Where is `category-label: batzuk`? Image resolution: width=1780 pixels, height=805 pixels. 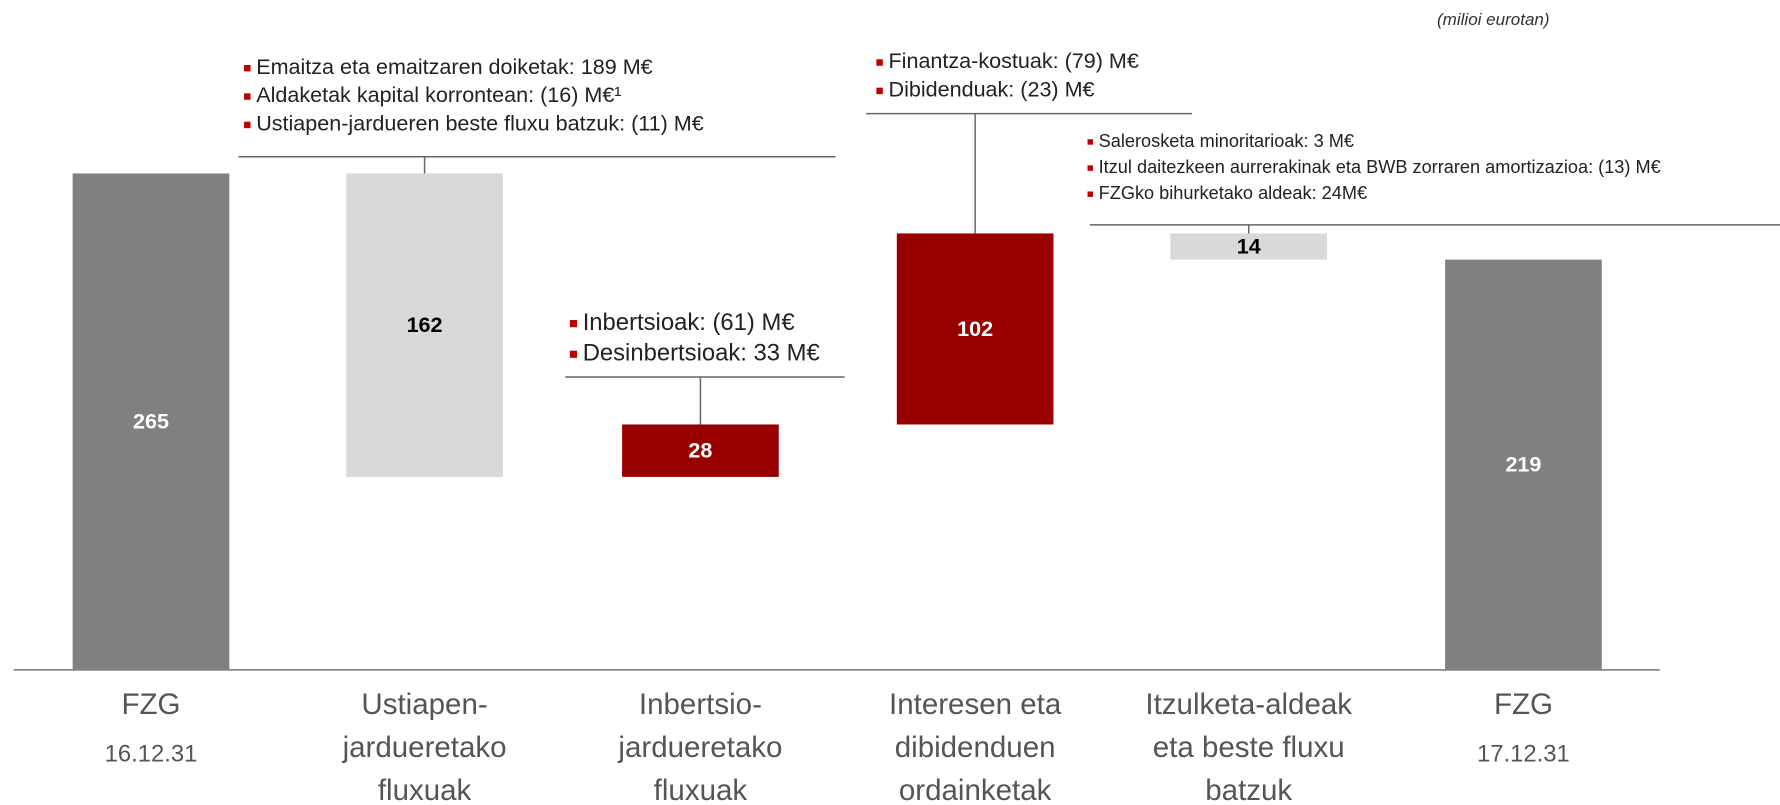
category-label: batzuk is located at coordinates (1248, 789).